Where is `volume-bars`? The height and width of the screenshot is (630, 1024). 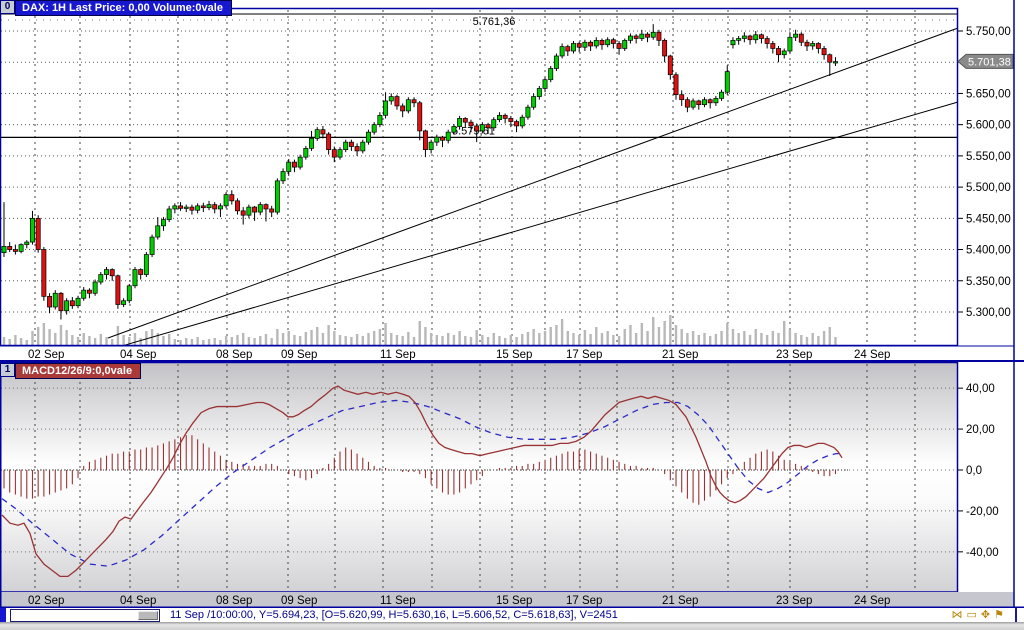 volume-bars is located at coordinates (419, 330).